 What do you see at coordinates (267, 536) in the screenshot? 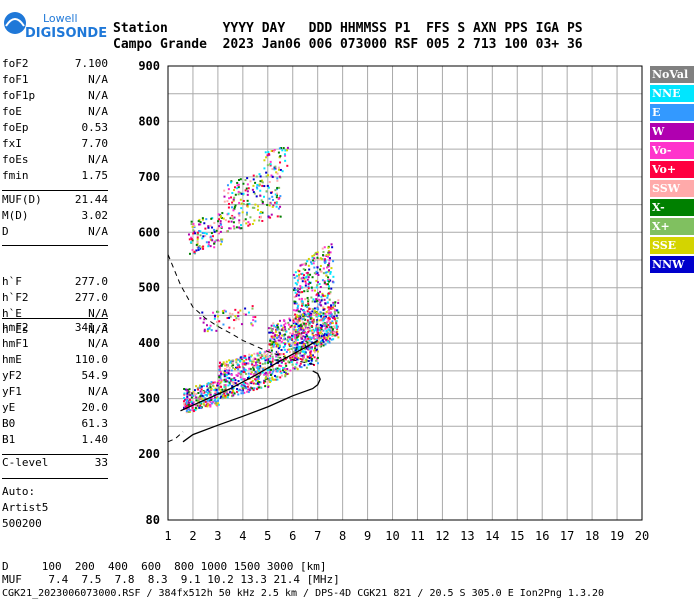
I see `x-tick-label: 5` at bounding box center [267, 536].